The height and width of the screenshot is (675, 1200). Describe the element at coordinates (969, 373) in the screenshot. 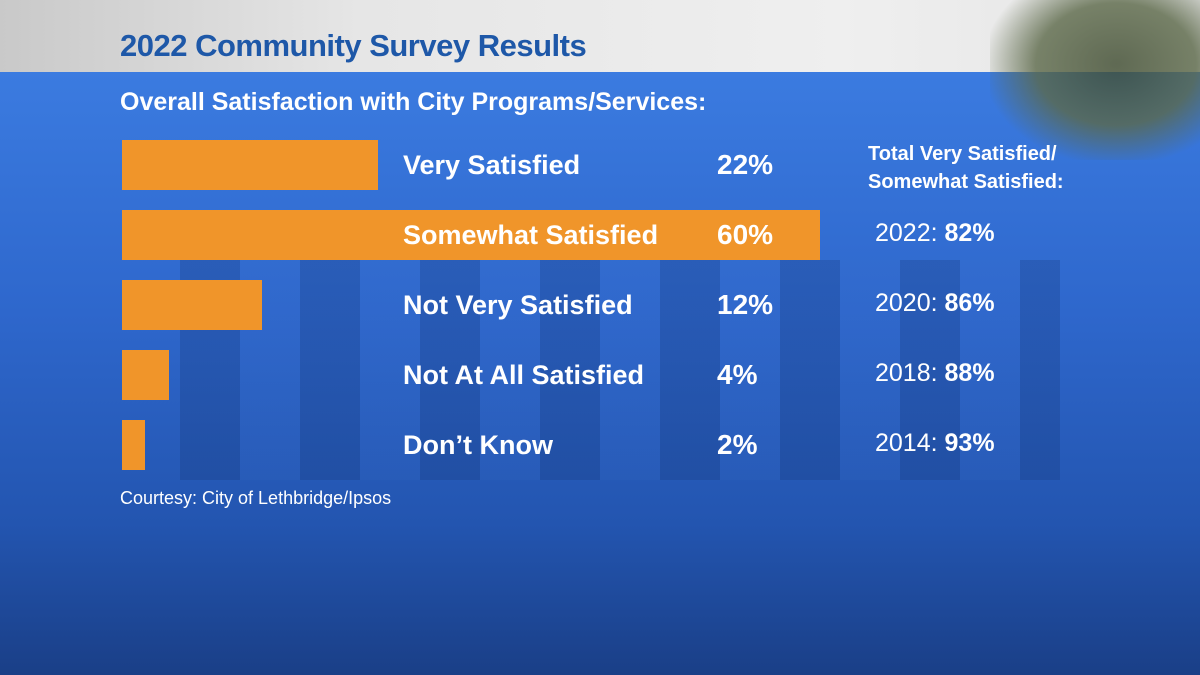

I see `total-value: 88%` at that location.